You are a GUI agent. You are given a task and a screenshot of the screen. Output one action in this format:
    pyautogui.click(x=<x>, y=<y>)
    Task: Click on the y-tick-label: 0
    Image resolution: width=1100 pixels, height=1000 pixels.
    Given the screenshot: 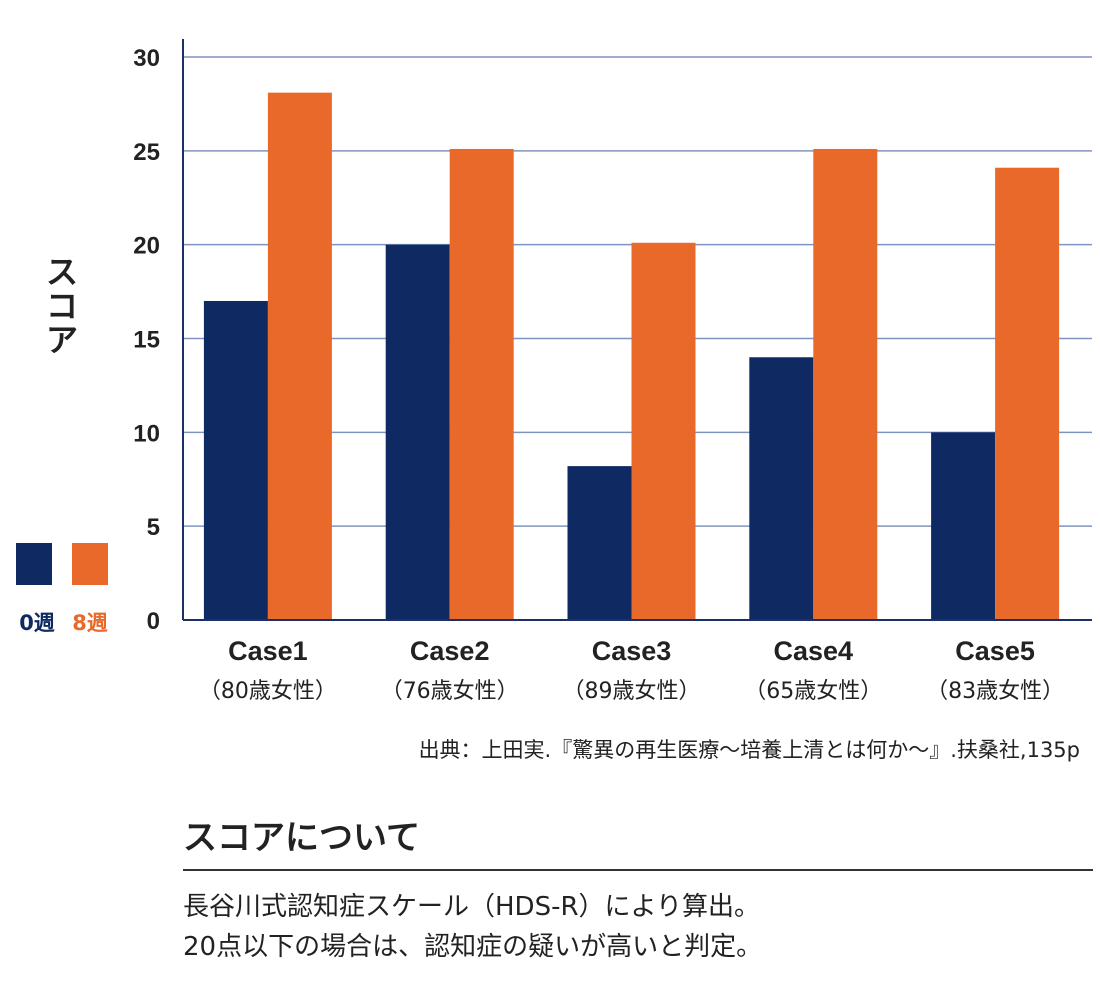 What is the action you would take?
    pyautogui.click(x=153, y=621)
    